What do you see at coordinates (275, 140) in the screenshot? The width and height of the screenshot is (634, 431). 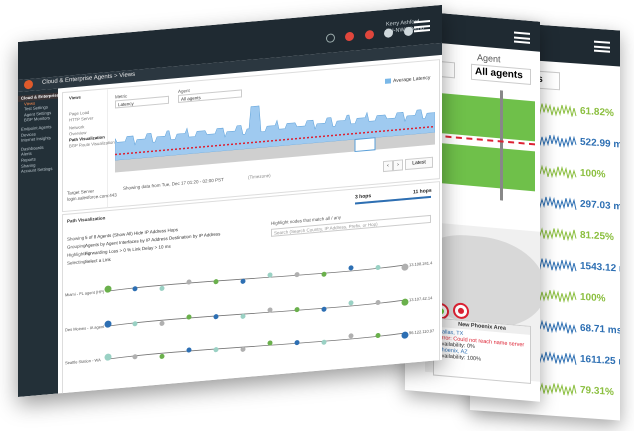 I see `error-marker-line` at bounding box center [275, 140].